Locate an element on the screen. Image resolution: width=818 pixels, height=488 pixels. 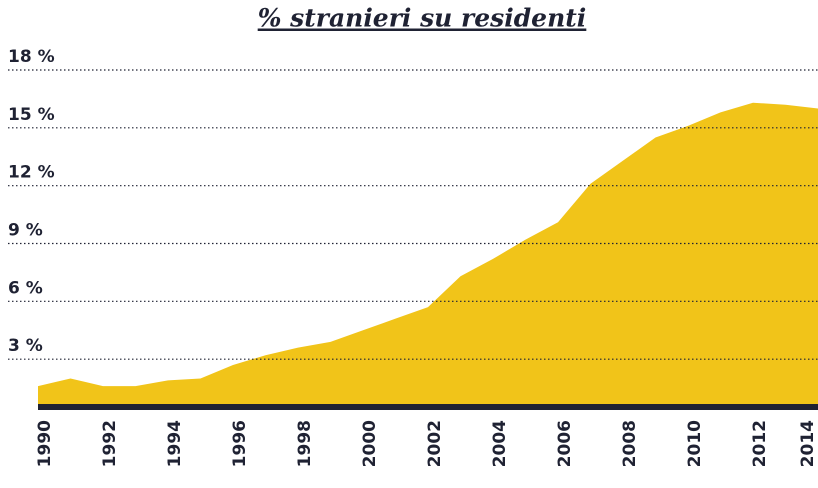
x-tick-label: 1994 is located at coordinates (175, 443).